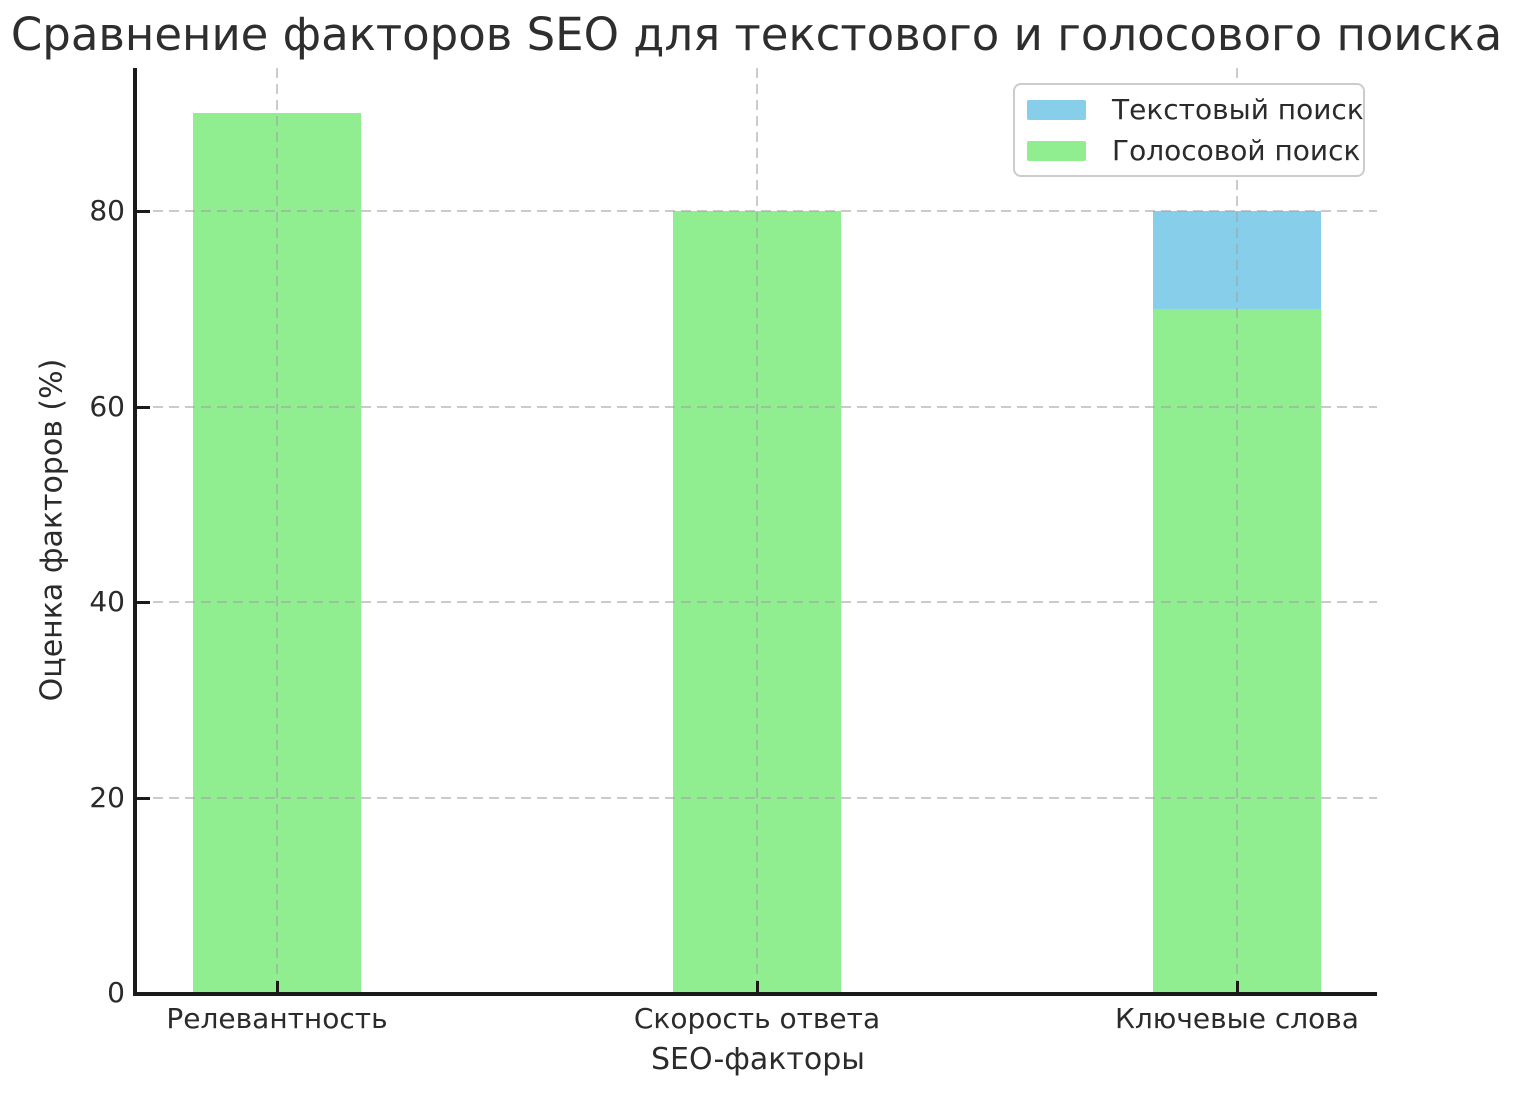  Describe the element at coordinates (1237, 530) in the screenshot. I see `v-gridline-cat2` at that location.